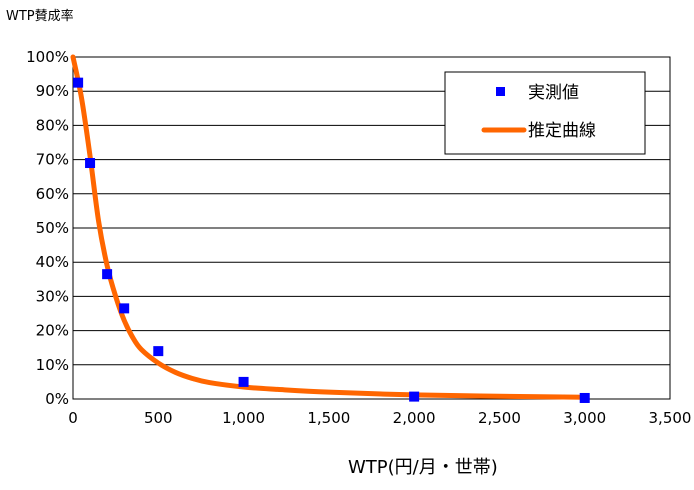  Describe the element at coordinates (52, 91) in the screenshot. I see `y-tick-label: 90%` at that location.